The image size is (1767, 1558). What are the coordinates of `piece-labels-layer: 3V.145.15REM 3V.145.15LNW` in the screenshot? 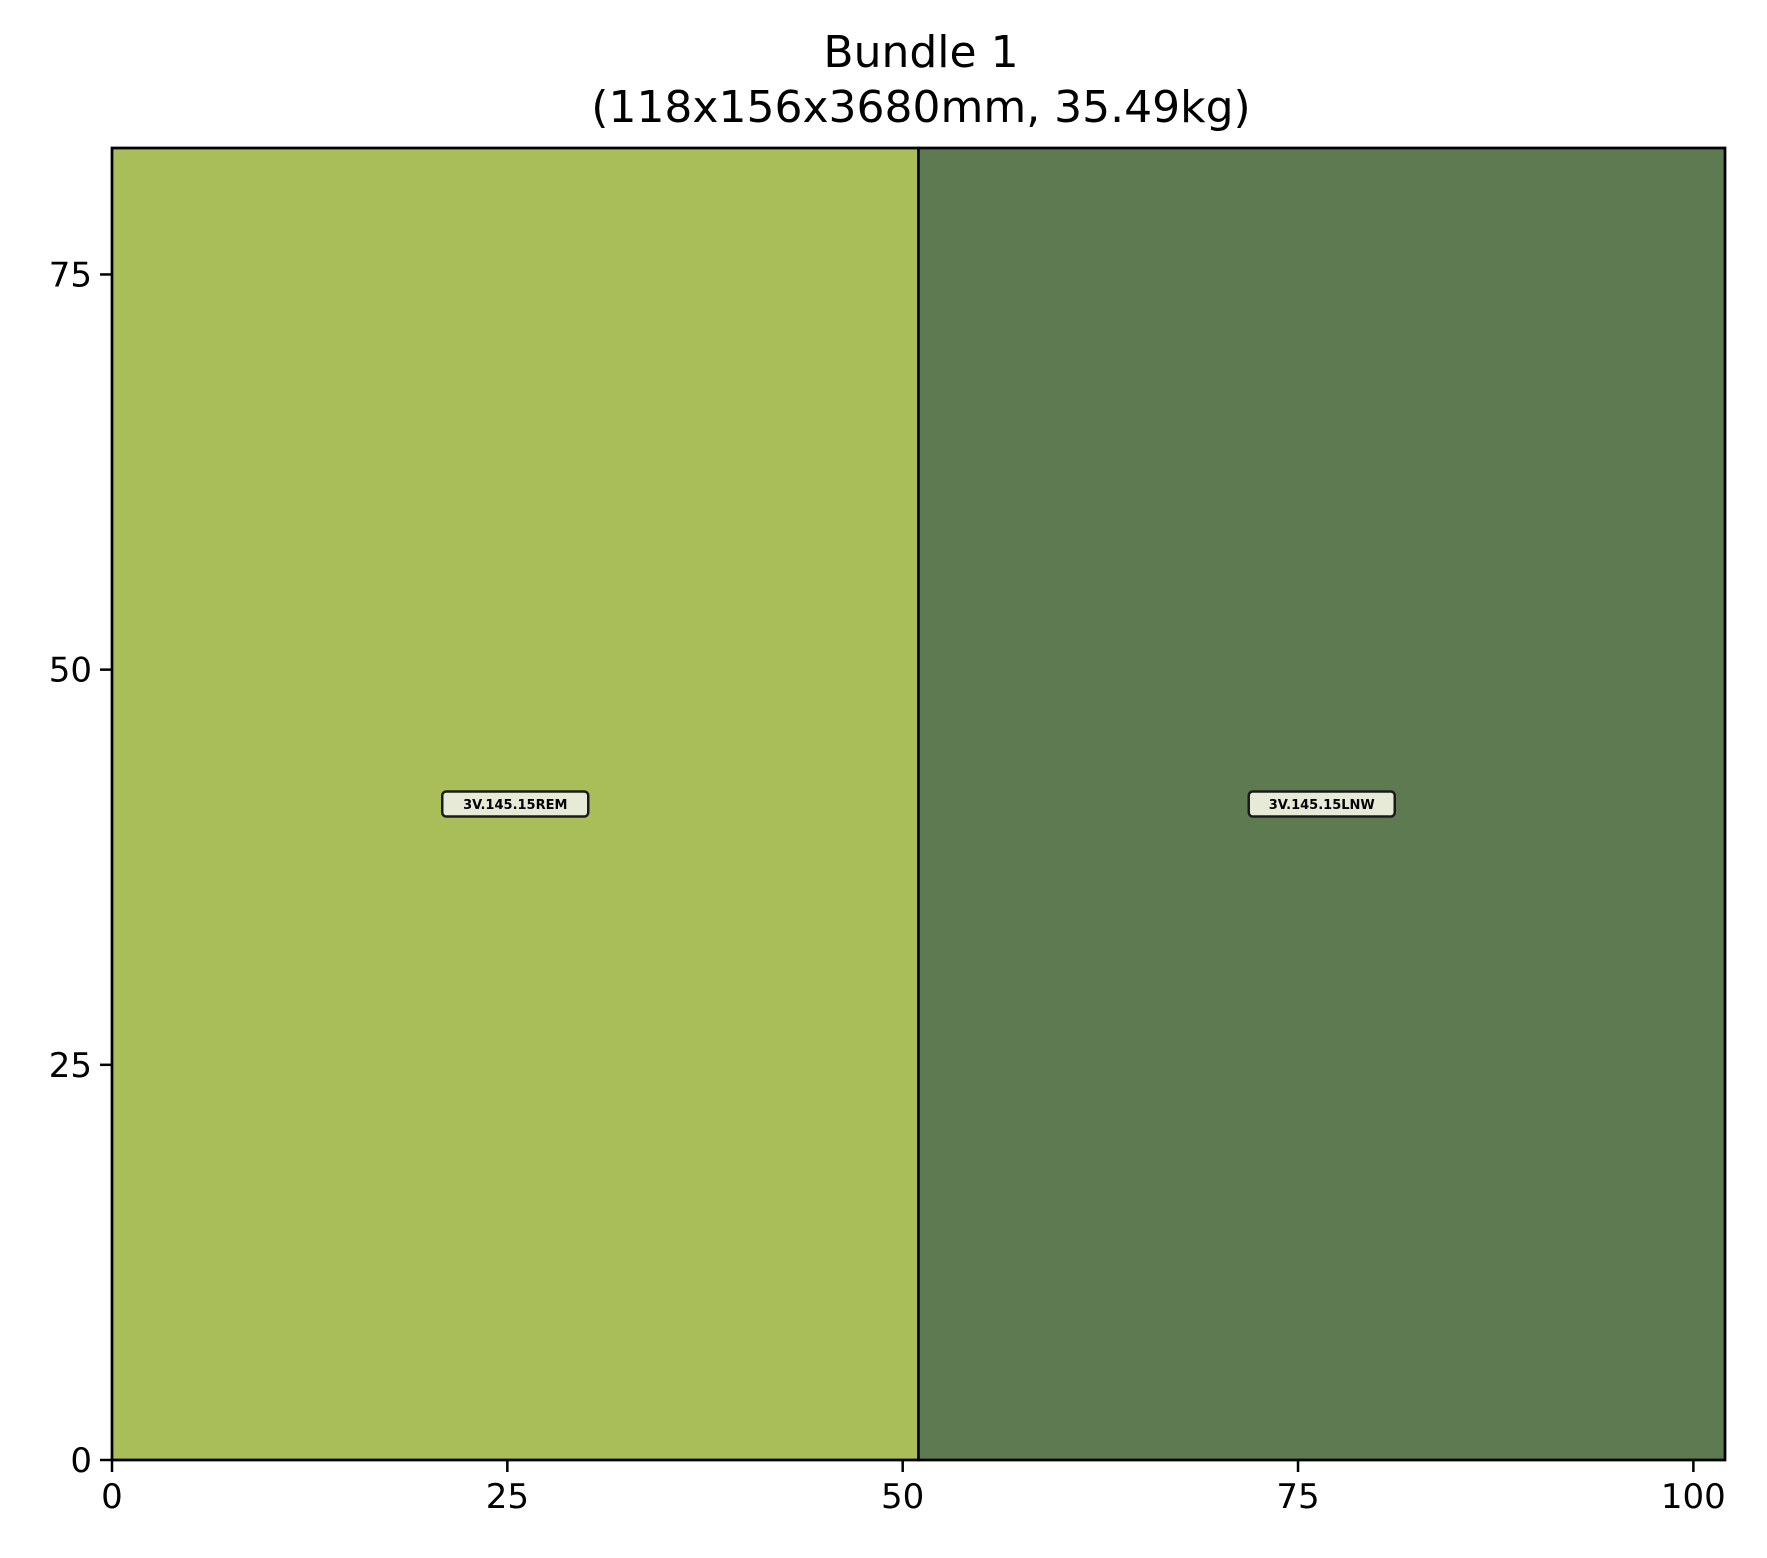 It's located at (918, 804).